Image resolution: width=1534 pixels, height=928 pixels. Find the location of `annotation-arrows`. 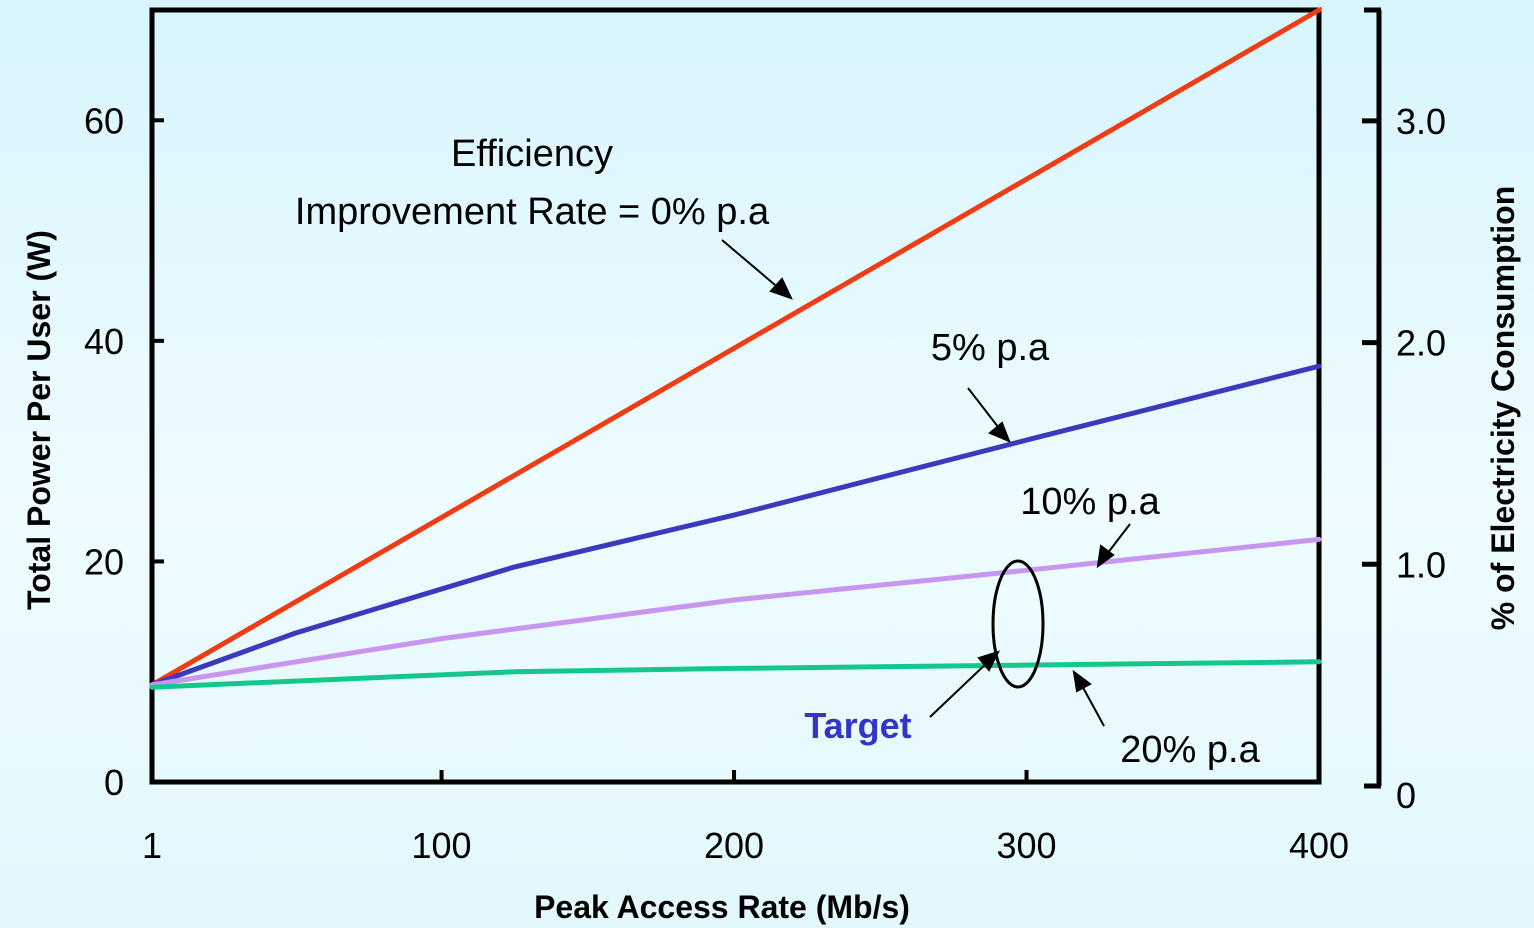

annotation-arrows is located at coordinates (926, 483).